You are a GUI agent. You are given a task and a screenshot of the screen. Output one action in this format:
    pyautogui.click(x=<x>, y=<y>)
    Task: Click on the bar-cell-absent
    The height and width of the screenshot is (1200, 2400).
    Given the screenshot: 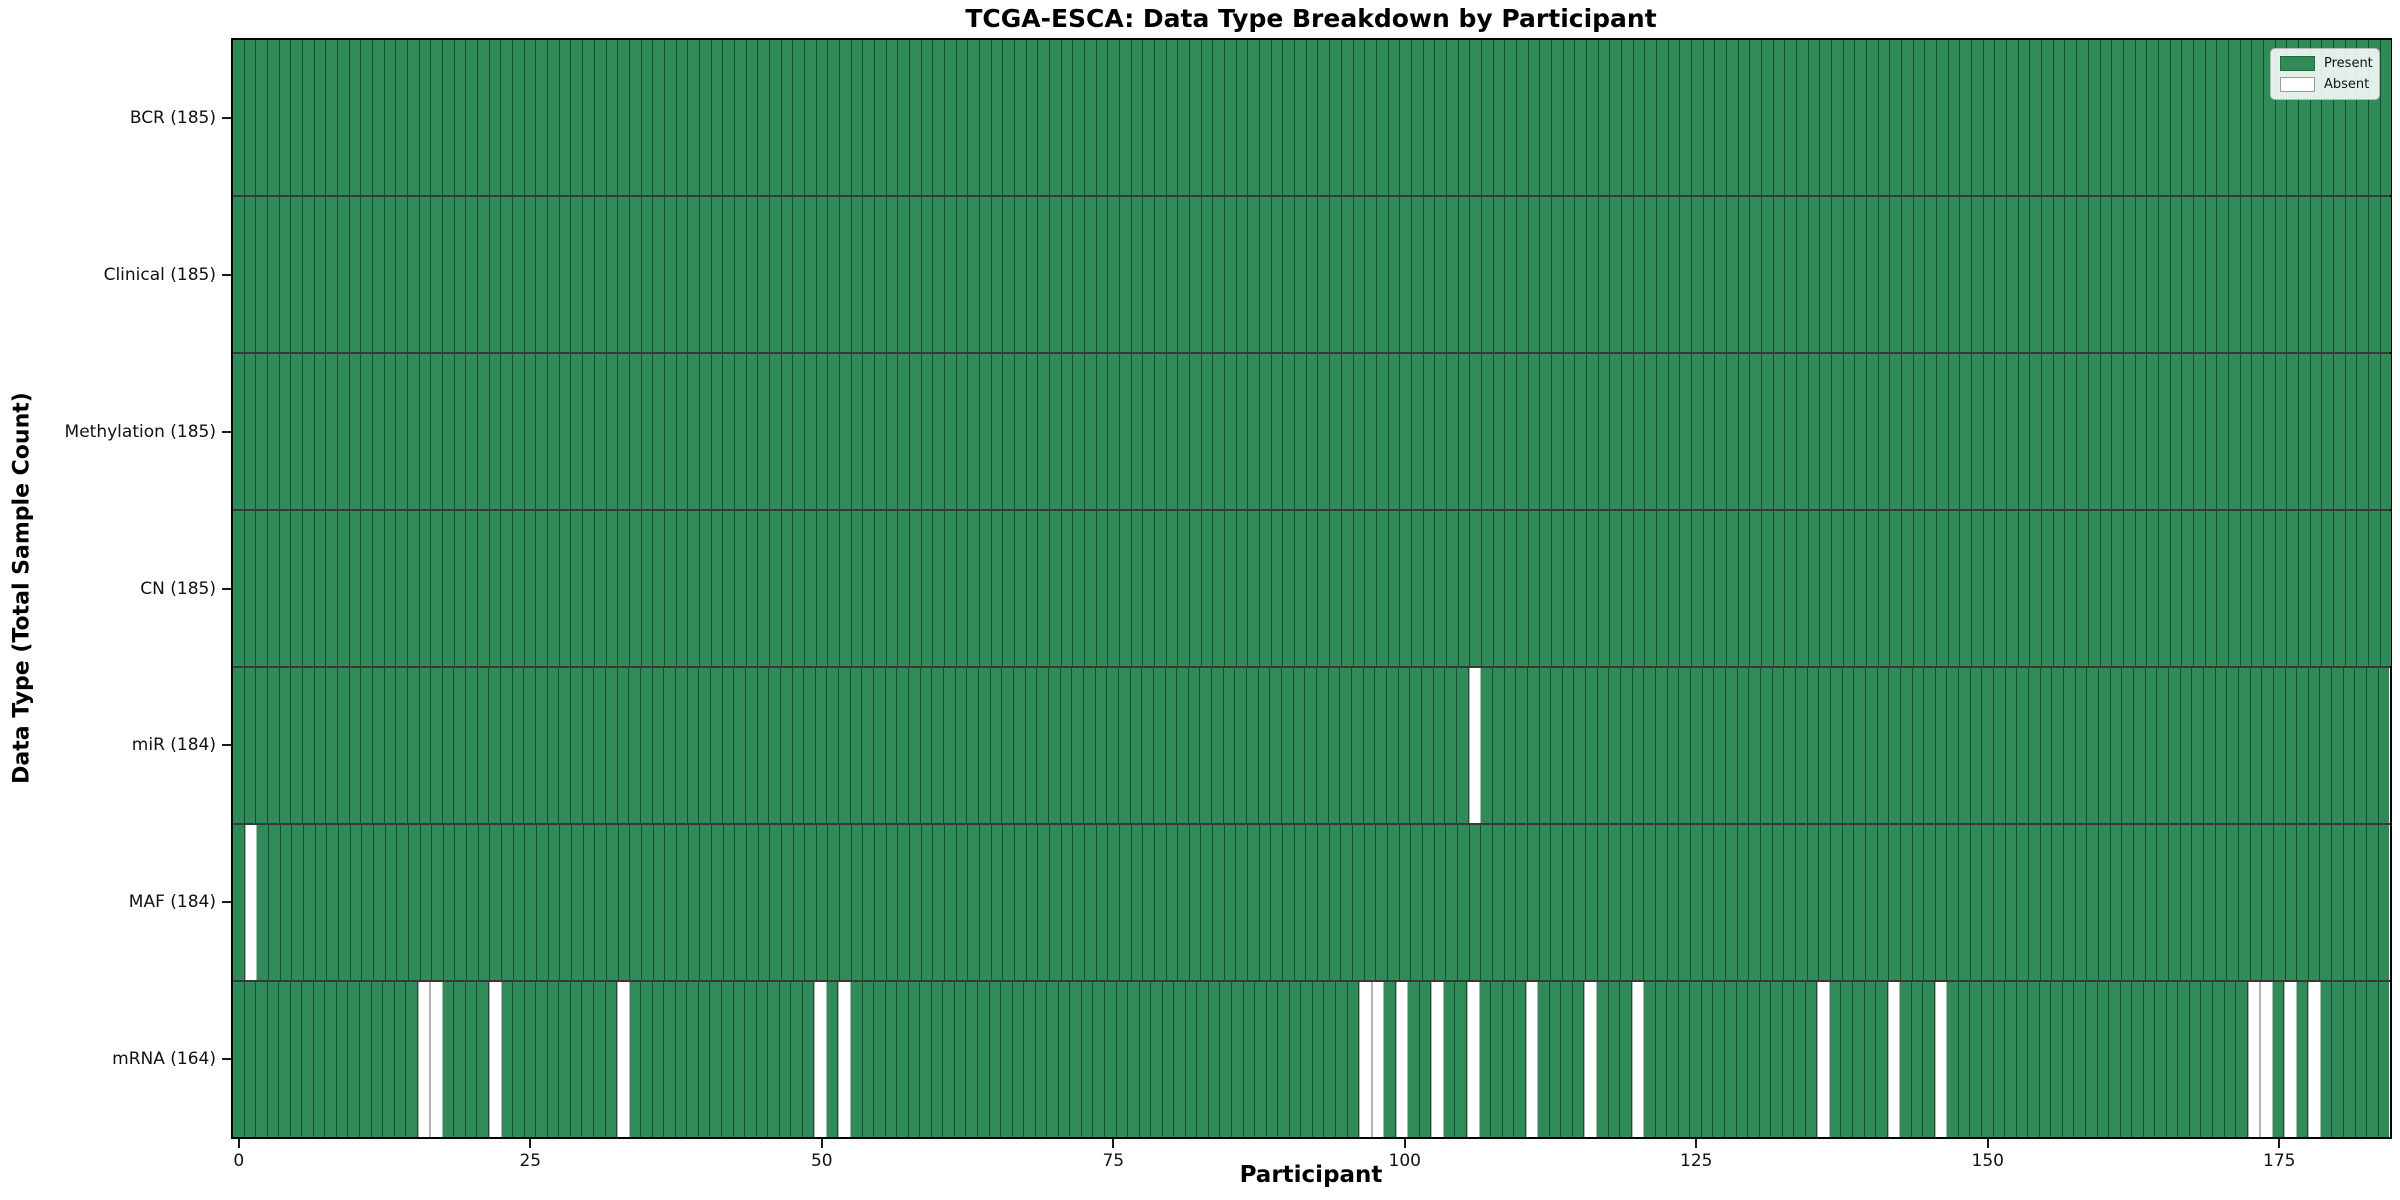 What is the action you would take?
    pyautogui.click(x=1378, y=1059)
    